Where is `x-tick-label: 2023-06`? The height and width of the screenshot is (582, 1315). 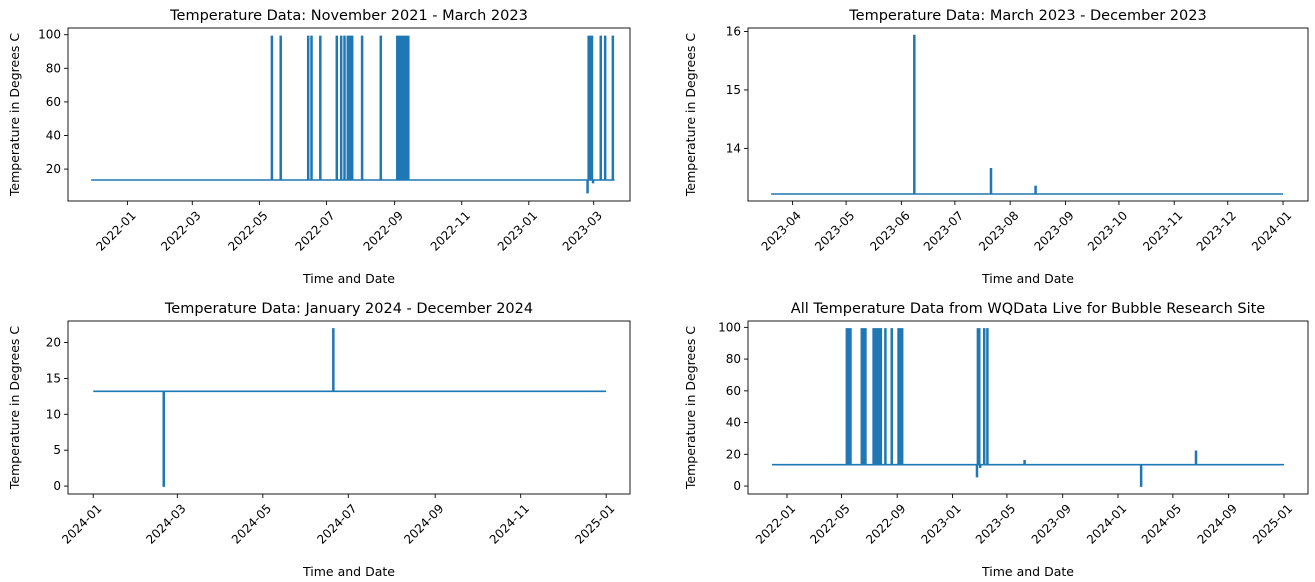 x-tick-label: 2023-06 is located at coordinates (889, 230).